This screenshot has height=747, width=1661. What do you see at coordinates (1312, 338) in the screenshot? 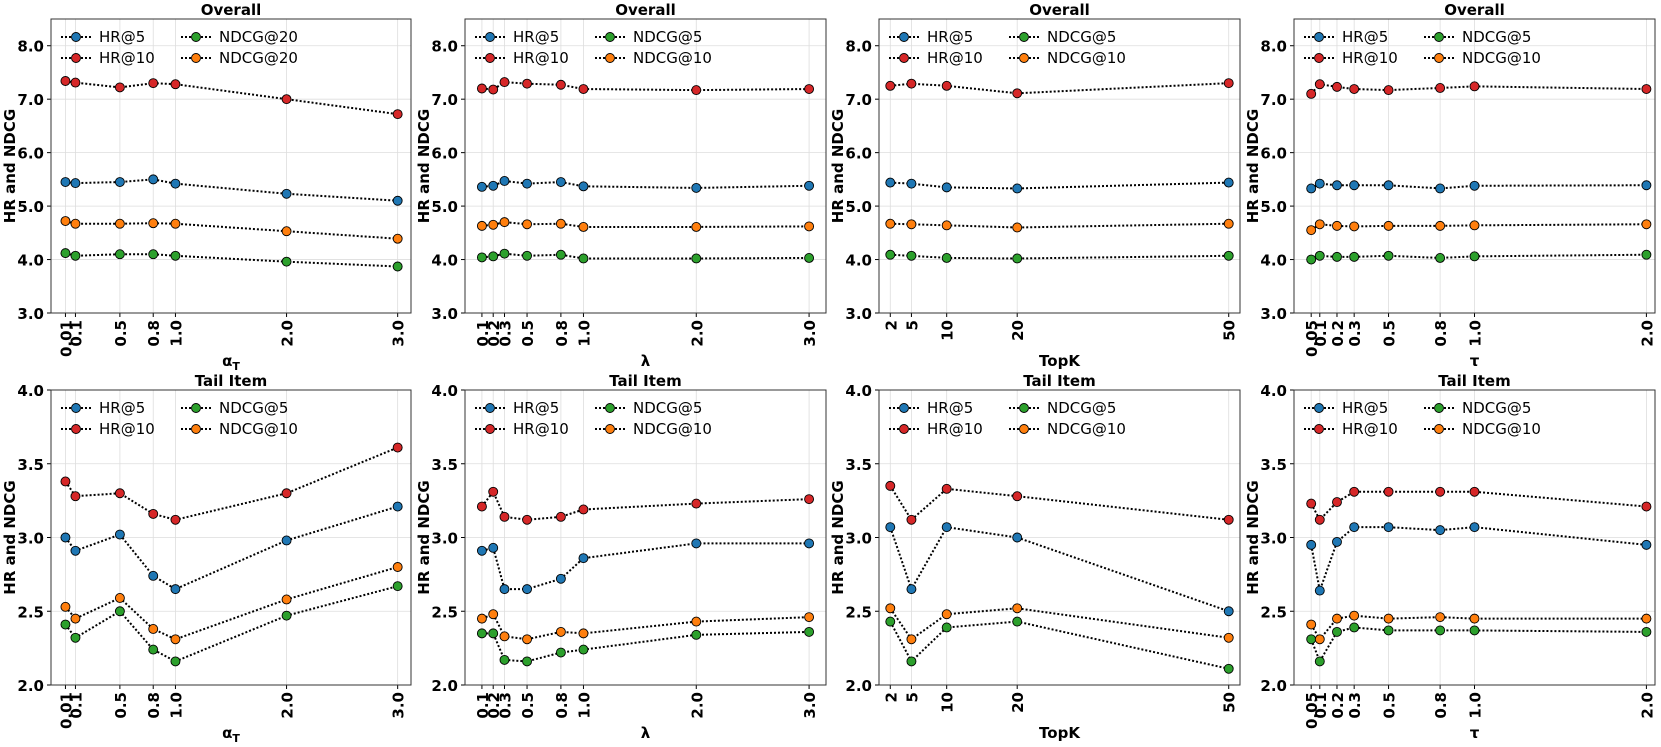
I see `x-tick-label: 0.05` at bounding box center [1312, 338].